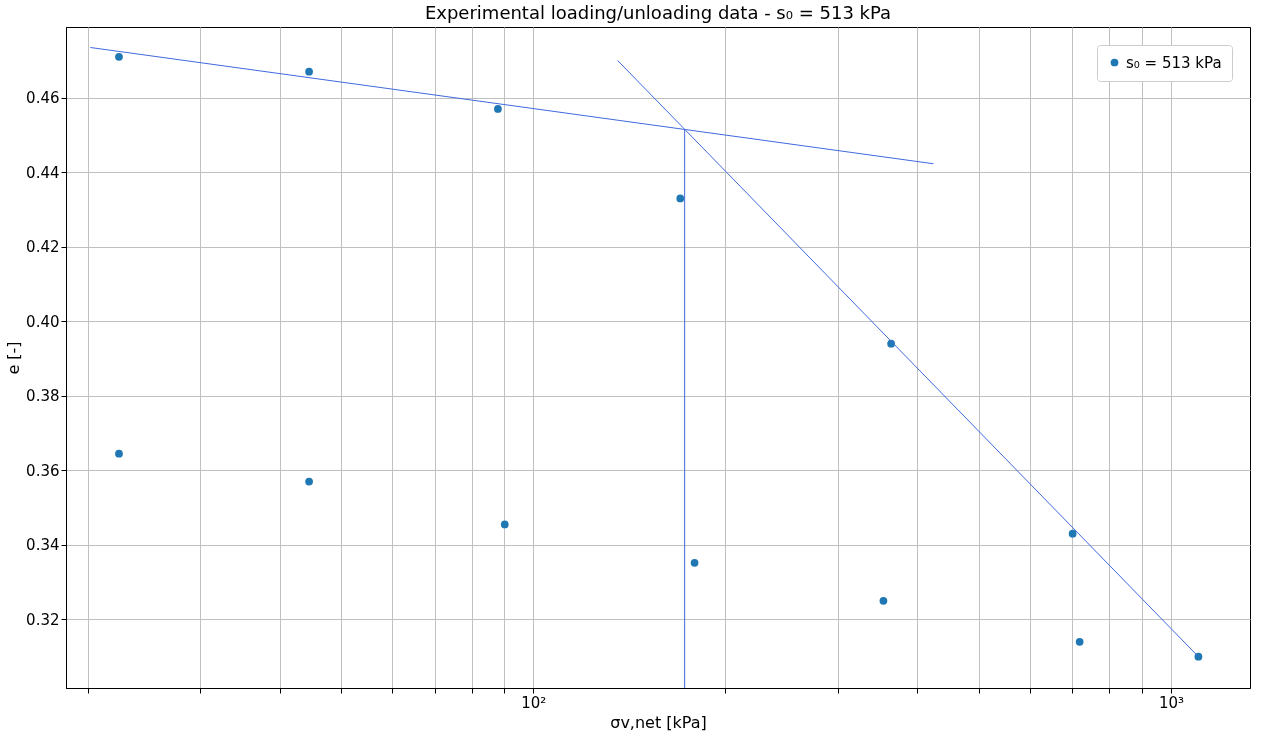 The image size is (1261, 740). What do you see at coordinates (43, 396) in the screenshot?
I see `y-tick-label: 0.38` at bounding box center [43, 396].